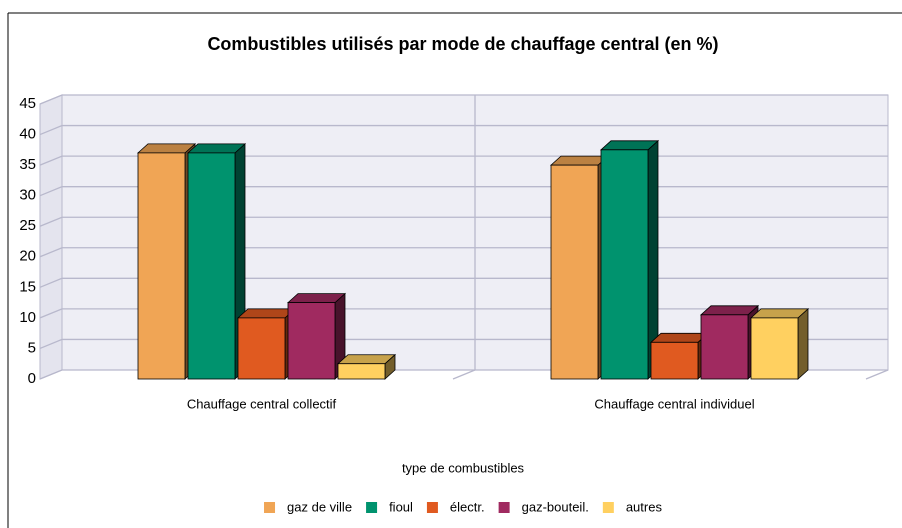 The width and height of the screenshot is (902, 528). Describe the element at coordinates (467, 506) in the screenshot. I see `legend-label: électr.` at that location.